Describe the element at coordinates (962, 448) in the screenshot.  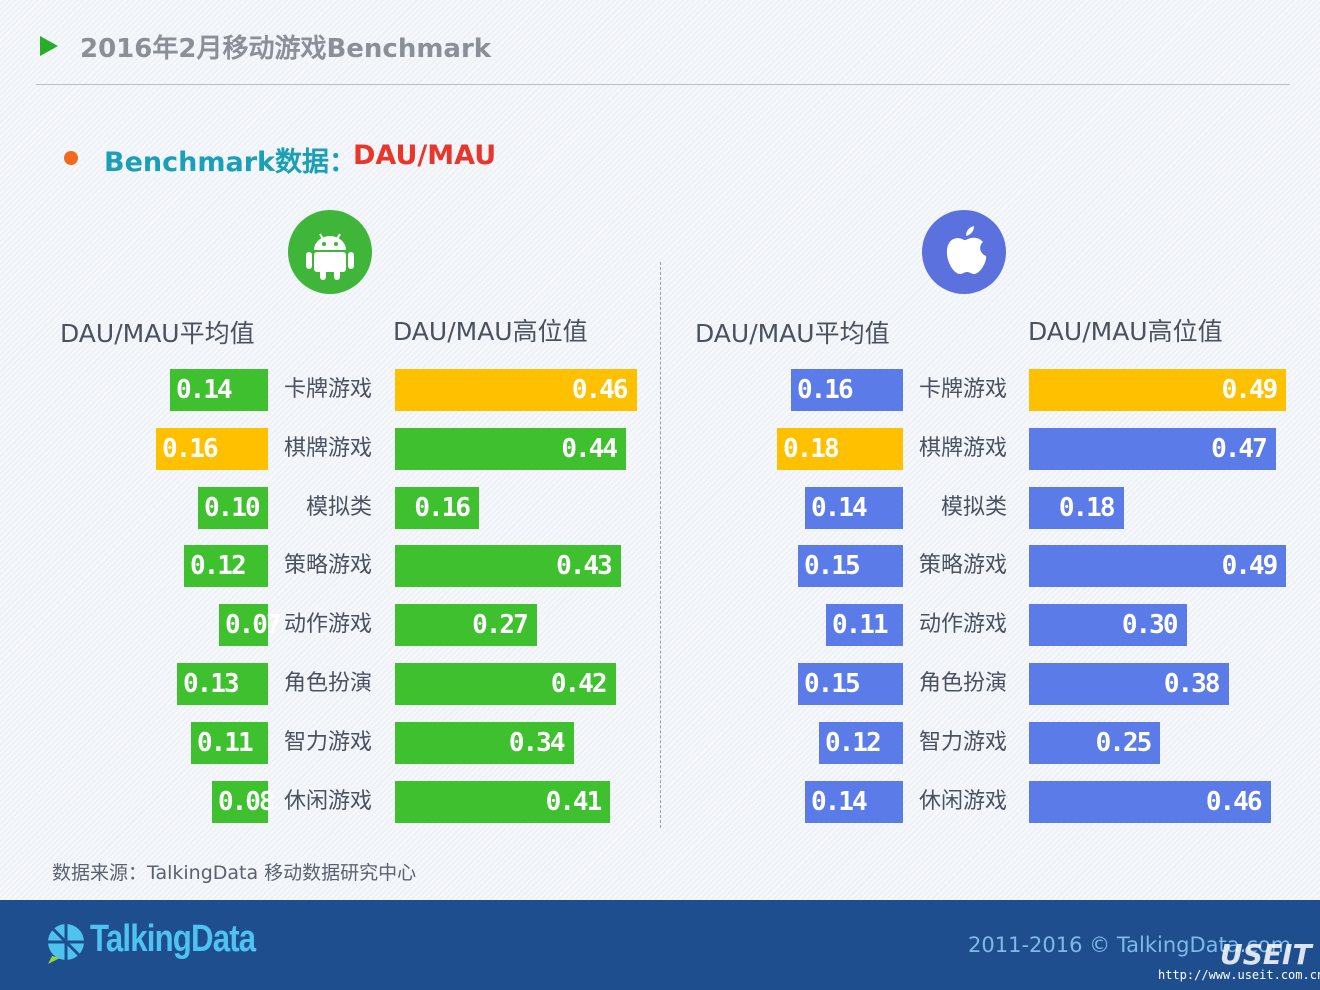
I see `ios-category-label: 棋牌游戏` at that location.